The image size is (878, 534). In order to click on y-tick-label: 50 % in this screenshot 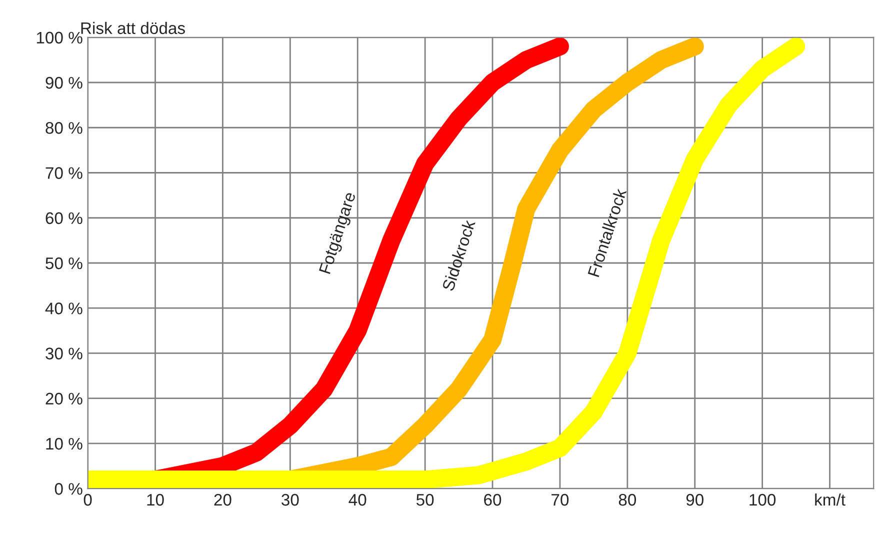, I will do `click(64, 263)`.